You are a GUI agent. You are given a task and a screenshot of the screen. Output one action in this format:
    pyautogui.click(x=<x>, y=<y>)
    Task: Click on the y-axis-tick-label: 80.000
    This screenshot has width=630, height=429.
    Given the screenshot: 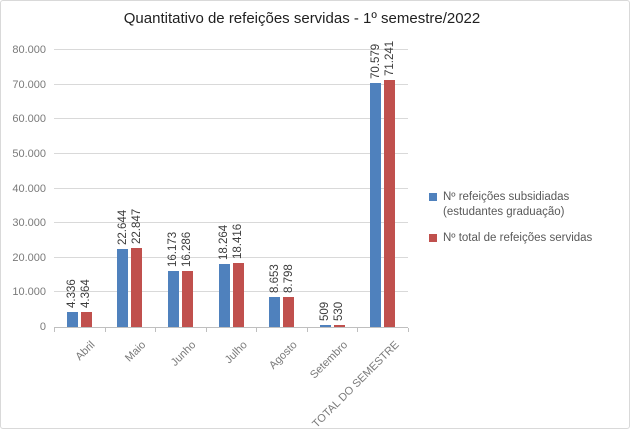 What is the action you would take?
    pyautogui.click(x=29, y=50)
    